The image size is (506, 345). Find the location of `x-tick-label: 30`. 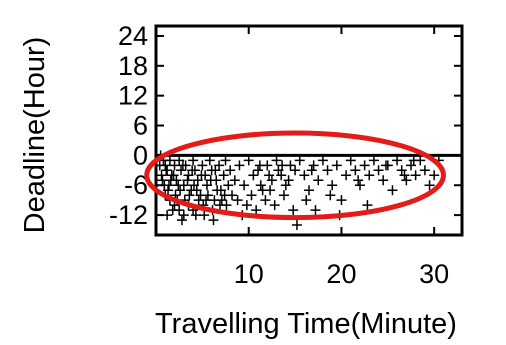

x-tick-label: 30 is located at coordinates (434, 274).